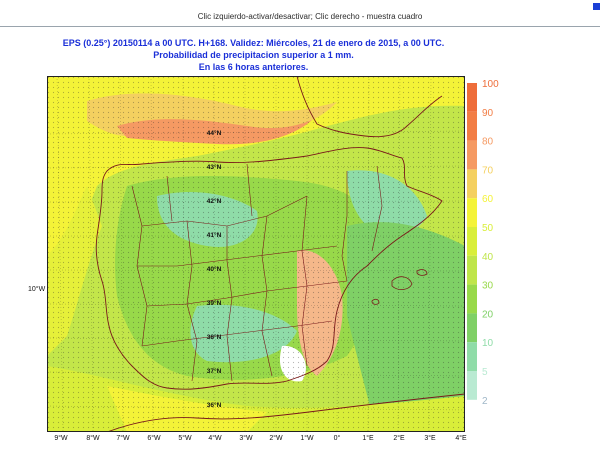 This screenshot has width=600, height=449. Describe the element at coordinates (488, 286) in the screenshot. I see `legend-label: 30` at that location.